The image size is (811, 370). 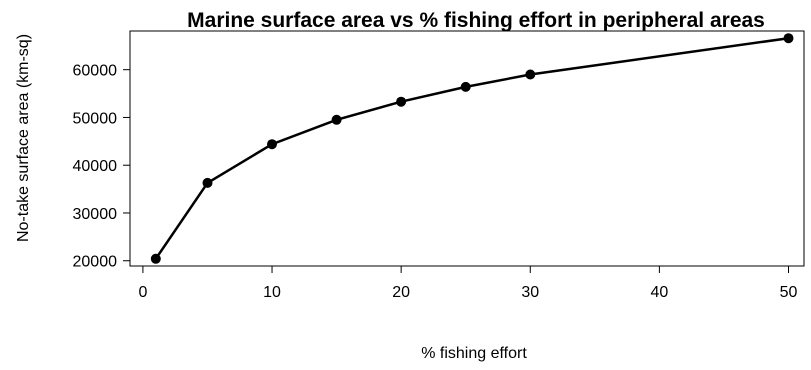 I want to click on y-tick-label: 60000, so click(x=95, y=71).